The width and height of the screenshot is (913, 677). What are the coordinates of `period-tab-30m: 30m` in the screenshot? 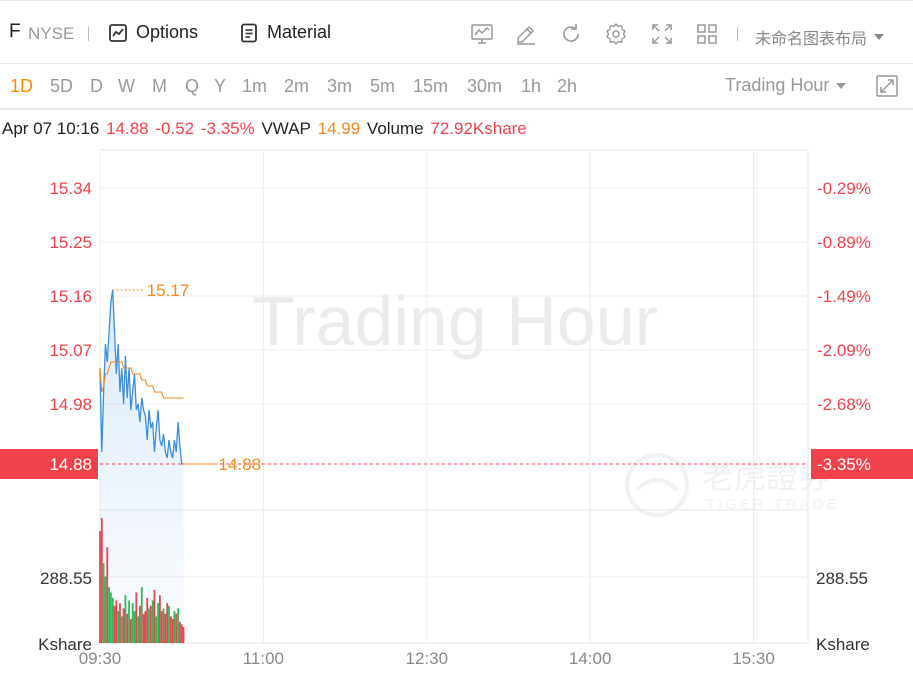 It's located at (485, 86).